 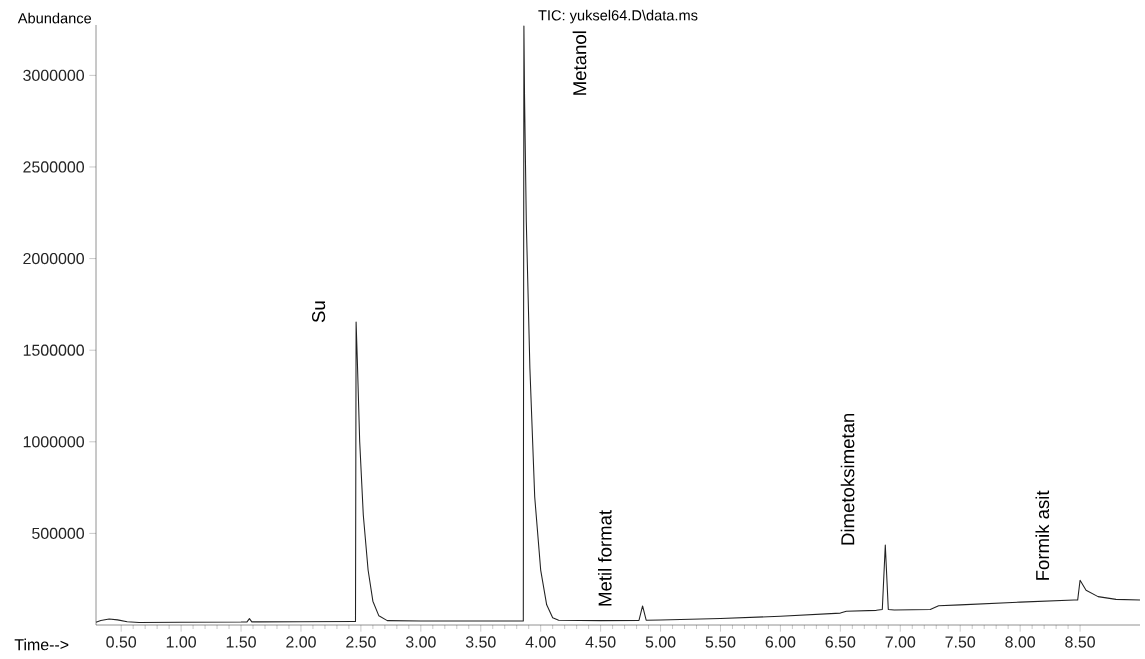 I want to click on y-tick-label: 500000, so click(x=58, y=533).